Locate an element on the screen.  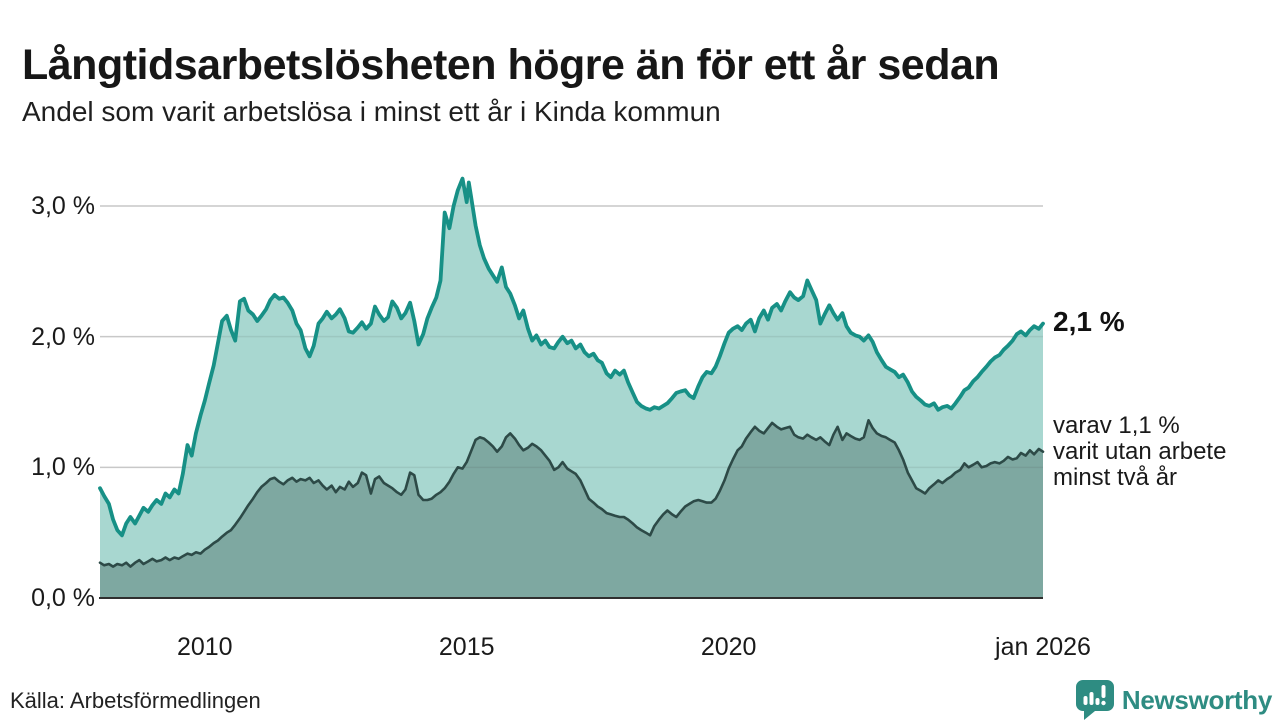
annotation-line: minst två år is located at coordinates (1115, 477).